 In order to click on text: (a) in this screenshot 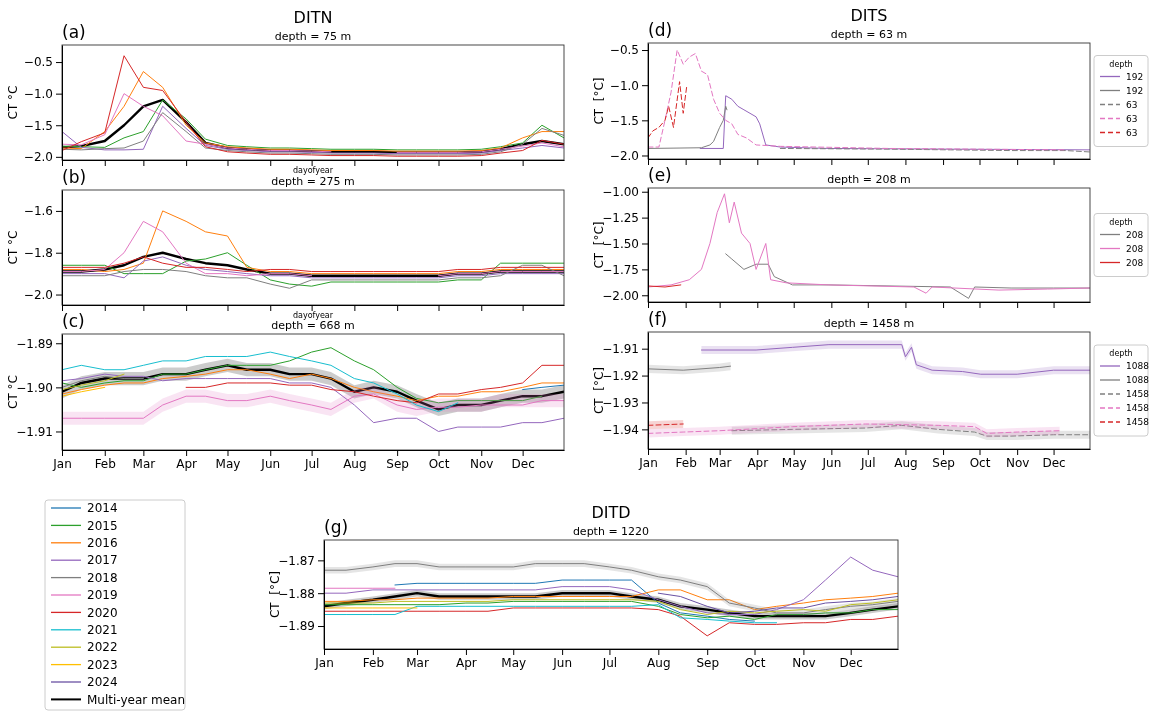, I will do `click(74, 32)`.